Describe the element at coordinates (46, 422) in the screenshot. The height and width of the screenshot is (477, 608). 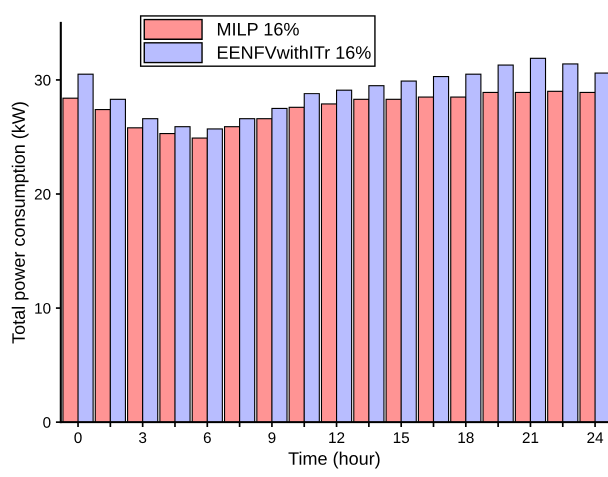
I see `y-tick-label: 0` at that location.